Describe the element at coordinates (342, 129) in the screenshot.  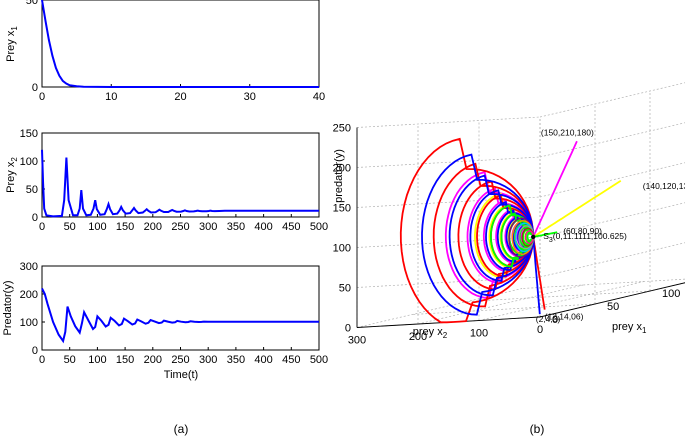
I see `z-tick-label: 250` at that location.